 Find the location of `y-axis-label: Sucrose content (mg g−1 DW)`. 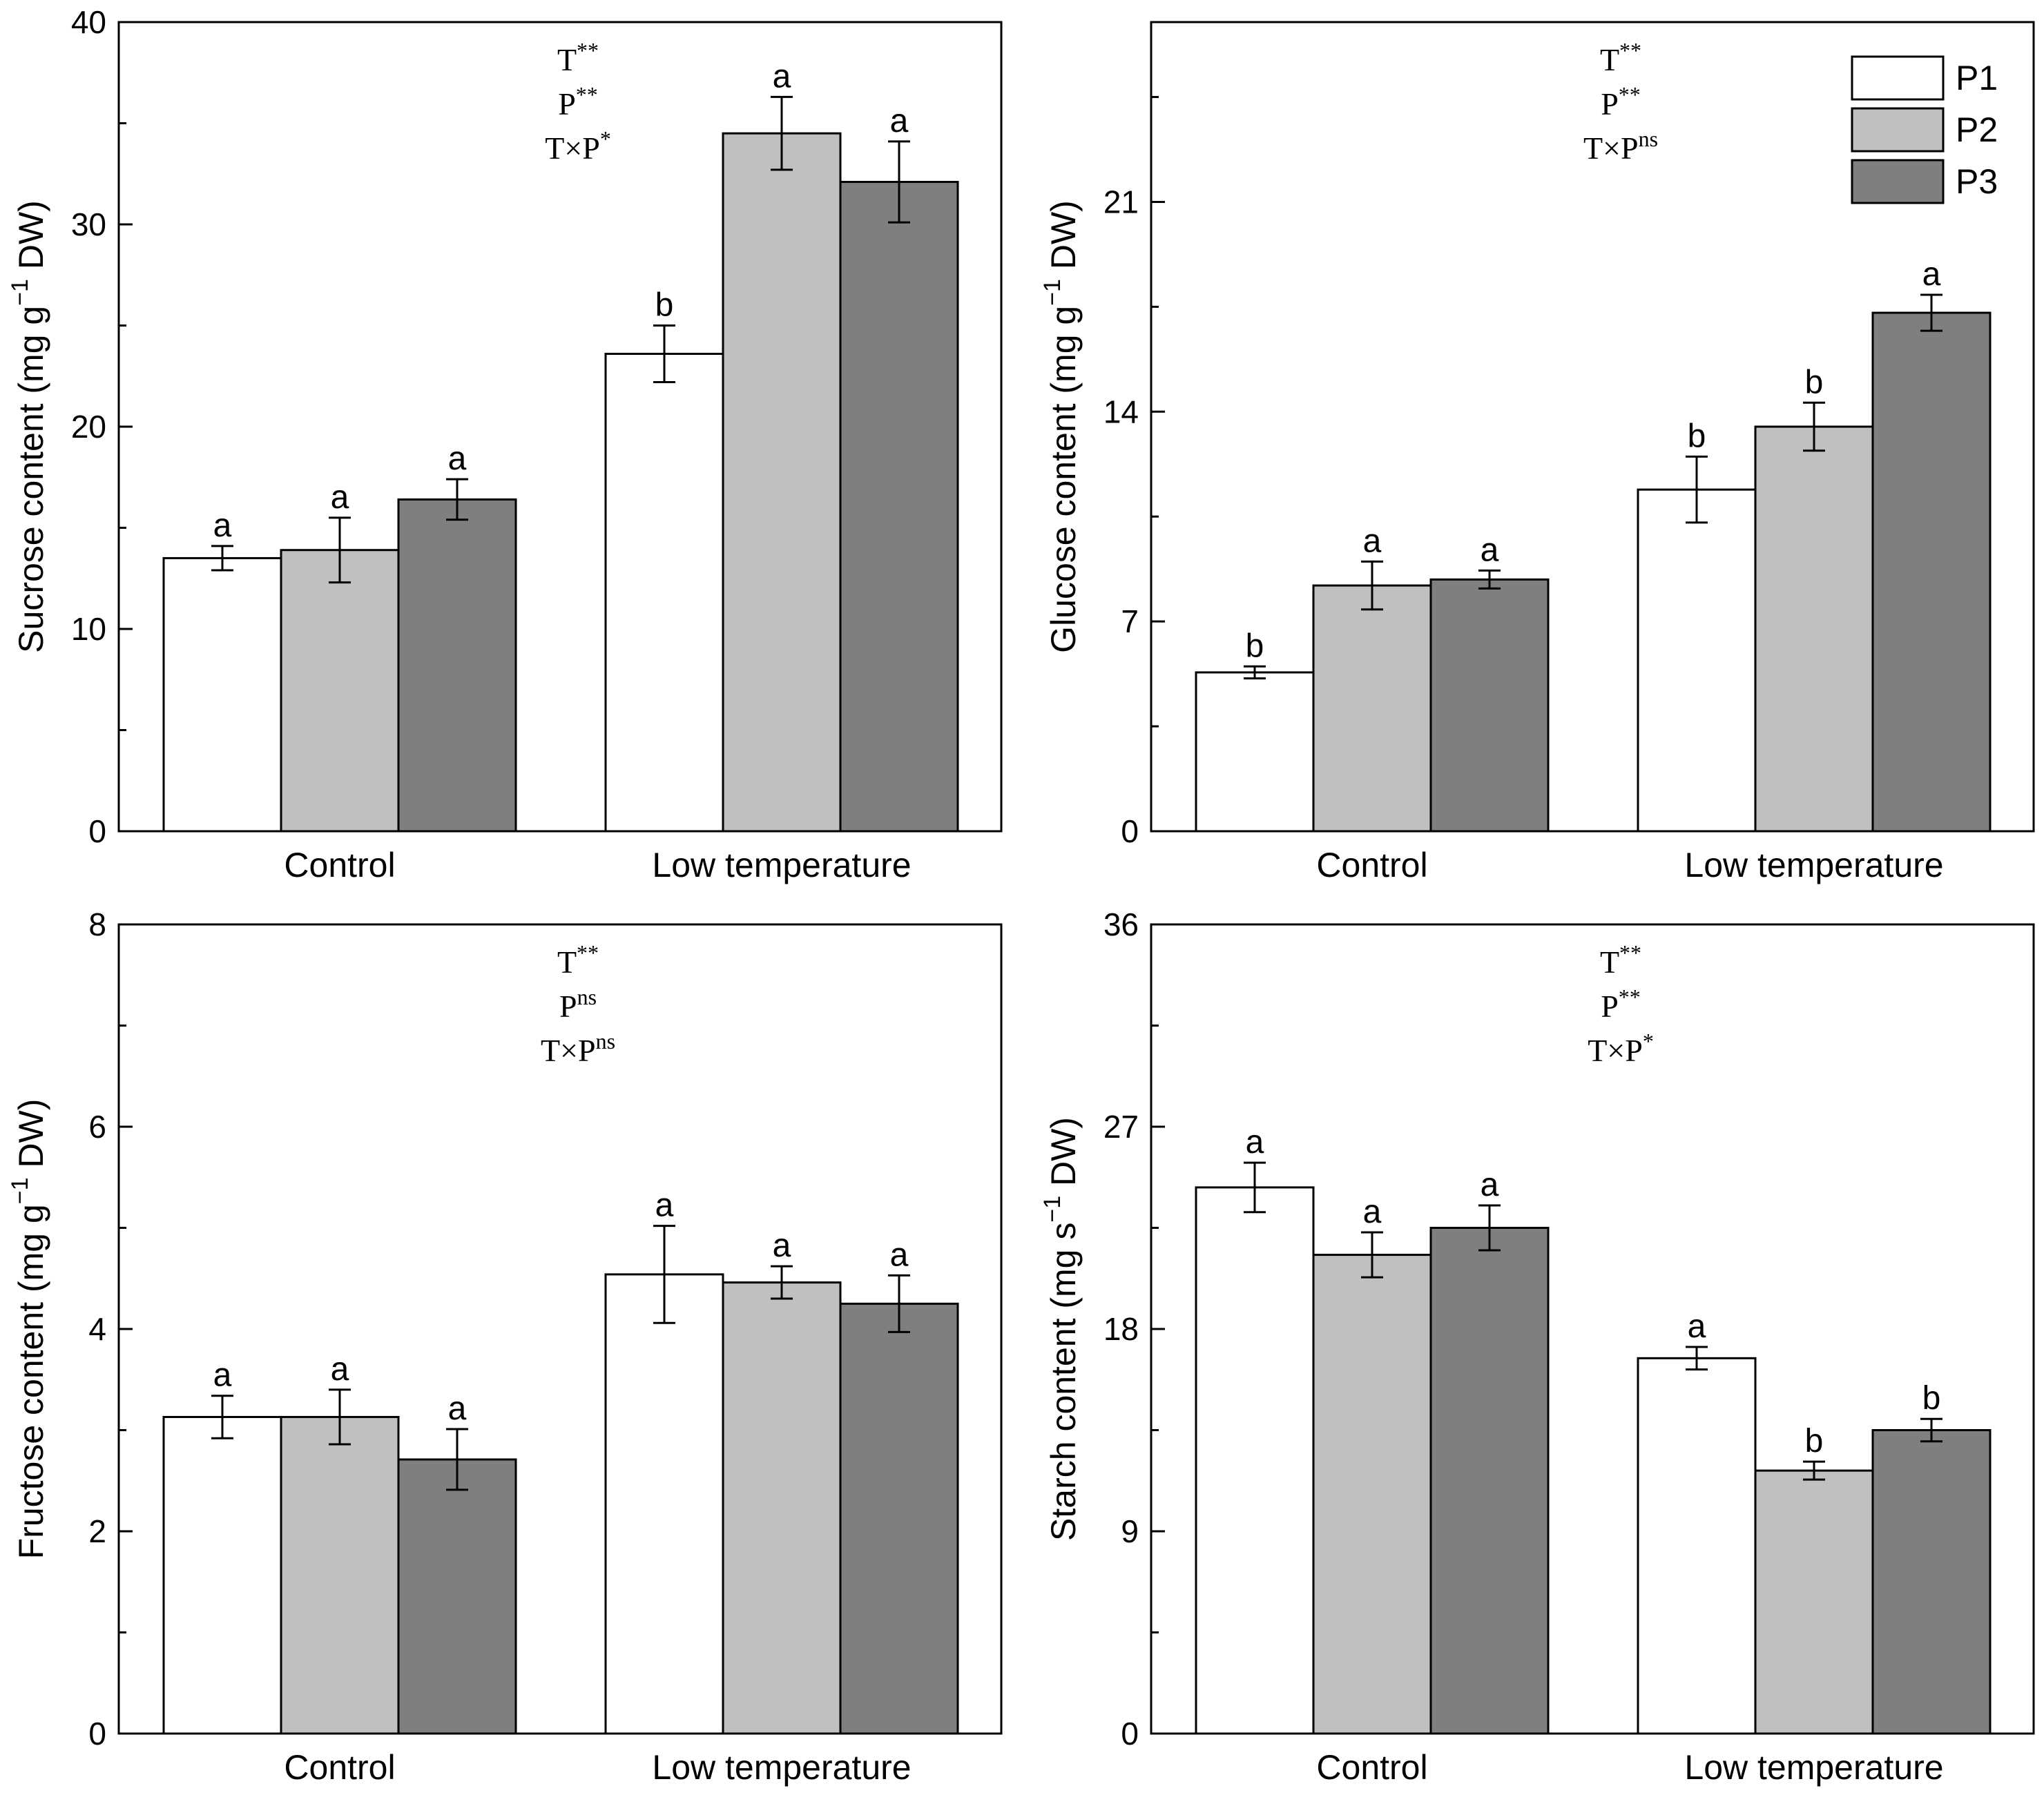

y-axis-label: Sucrose content (mg g−1 DW) is located at coordinates (28, 426).